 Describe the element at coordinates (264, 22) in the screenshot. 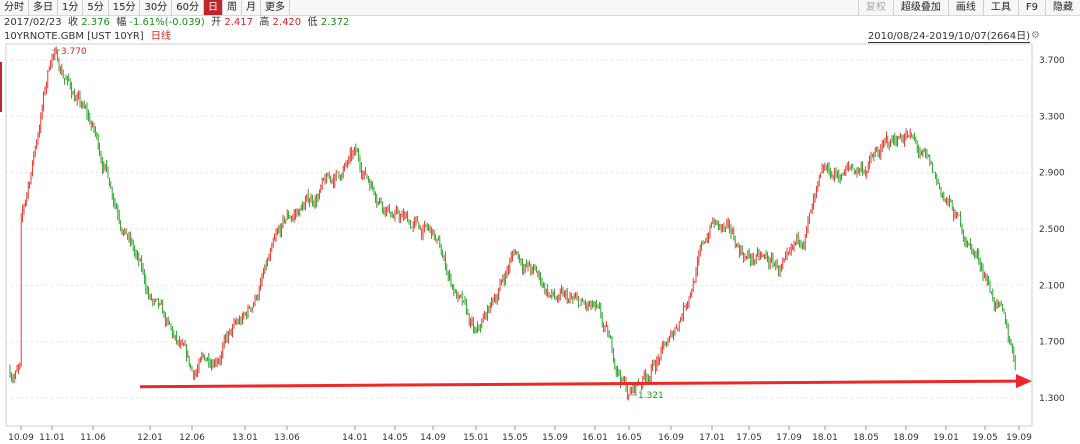

I see `high-label: 高` at that location.